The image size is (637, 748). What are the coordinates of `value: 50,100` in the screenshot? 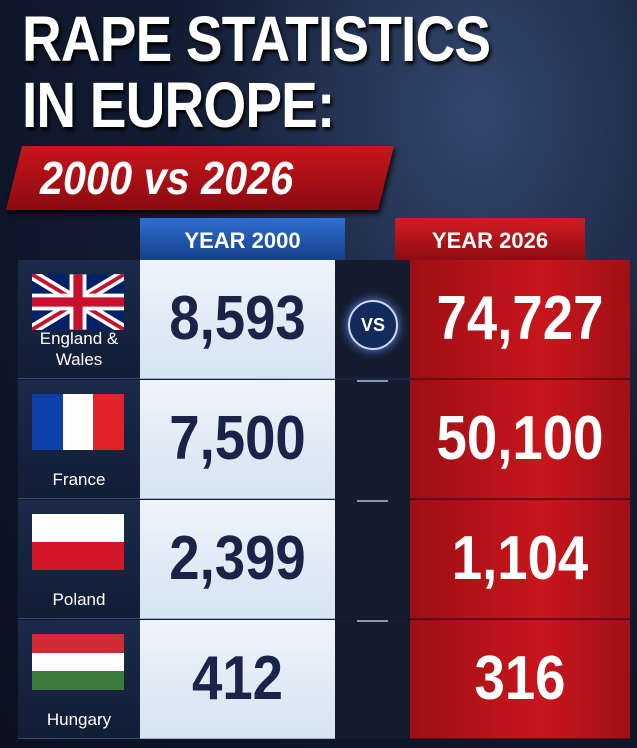 It's located at (520, 438).